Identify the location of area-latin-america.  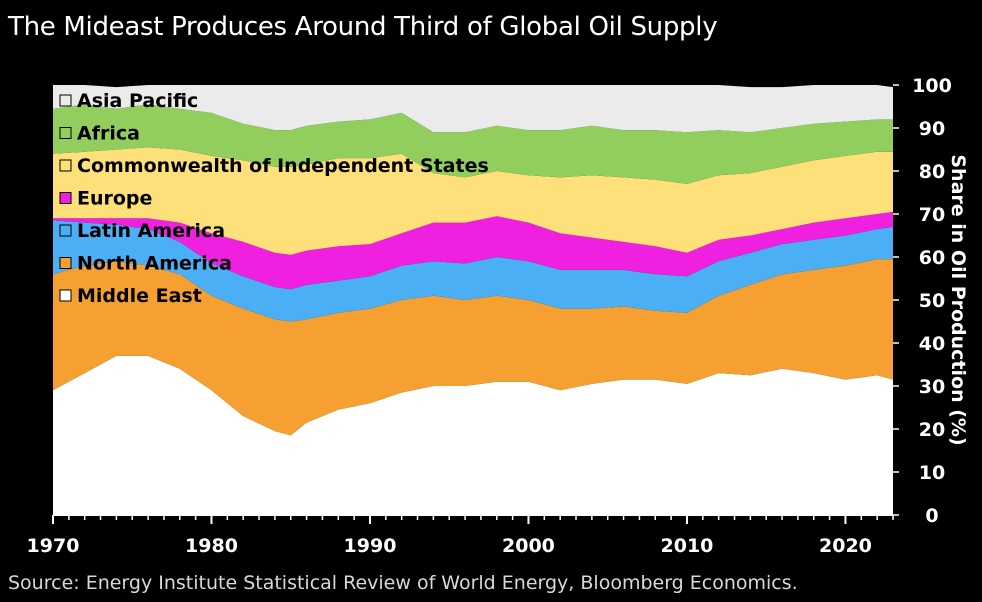
(473, 271).